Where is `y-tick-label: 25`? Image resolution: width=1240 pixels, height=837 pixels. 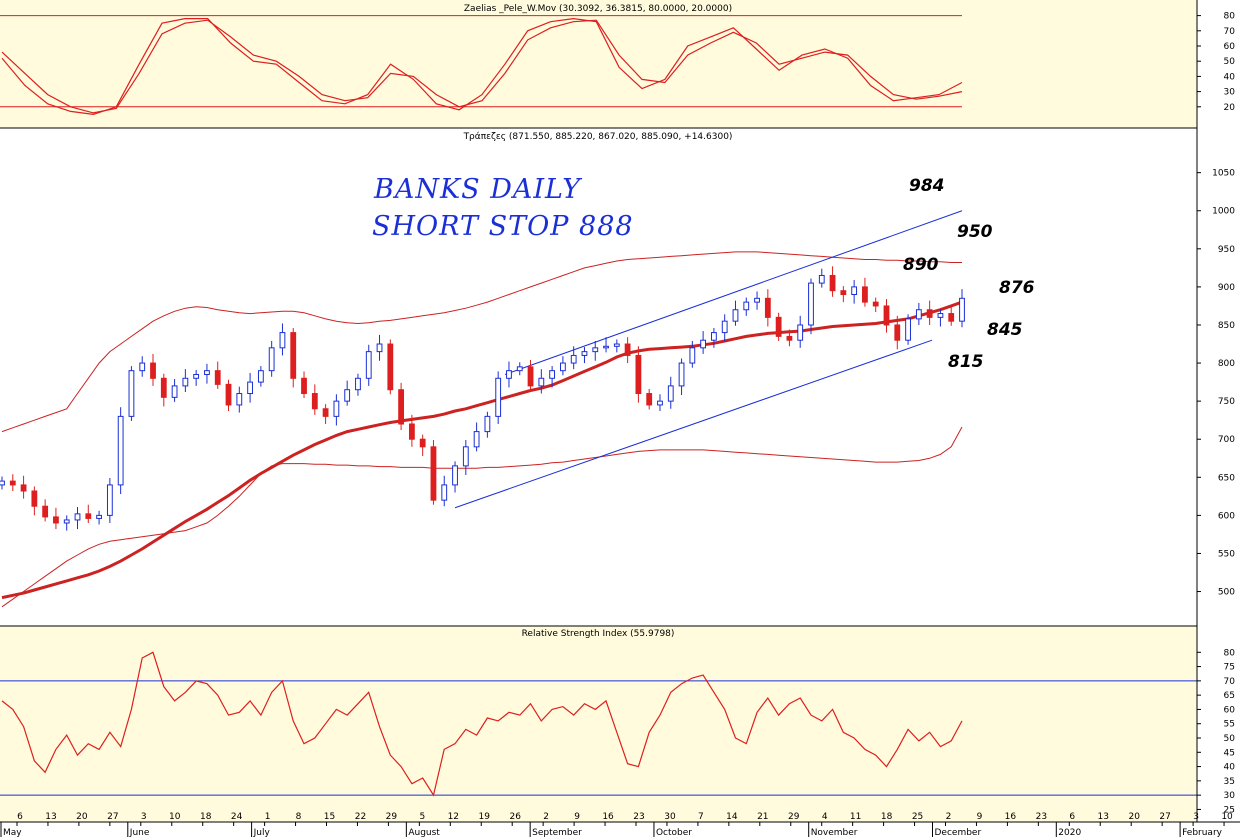 y-tick-label: 25 is located at coordinates (1229, 810).